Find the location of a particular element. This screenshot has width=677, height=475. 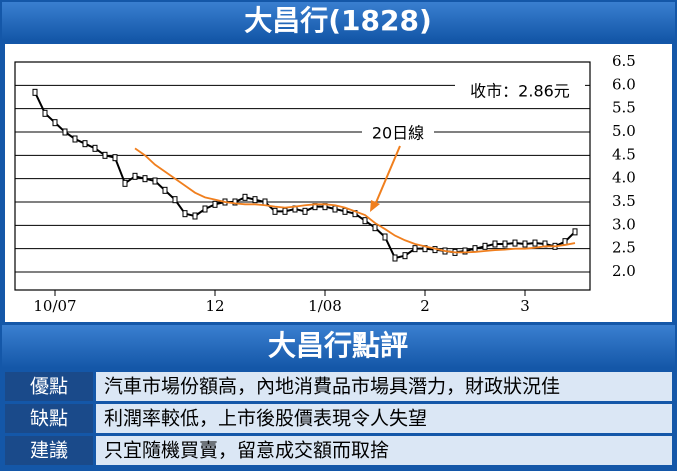

y-tick-label: 4.0 is located at coordinates (624, 178).